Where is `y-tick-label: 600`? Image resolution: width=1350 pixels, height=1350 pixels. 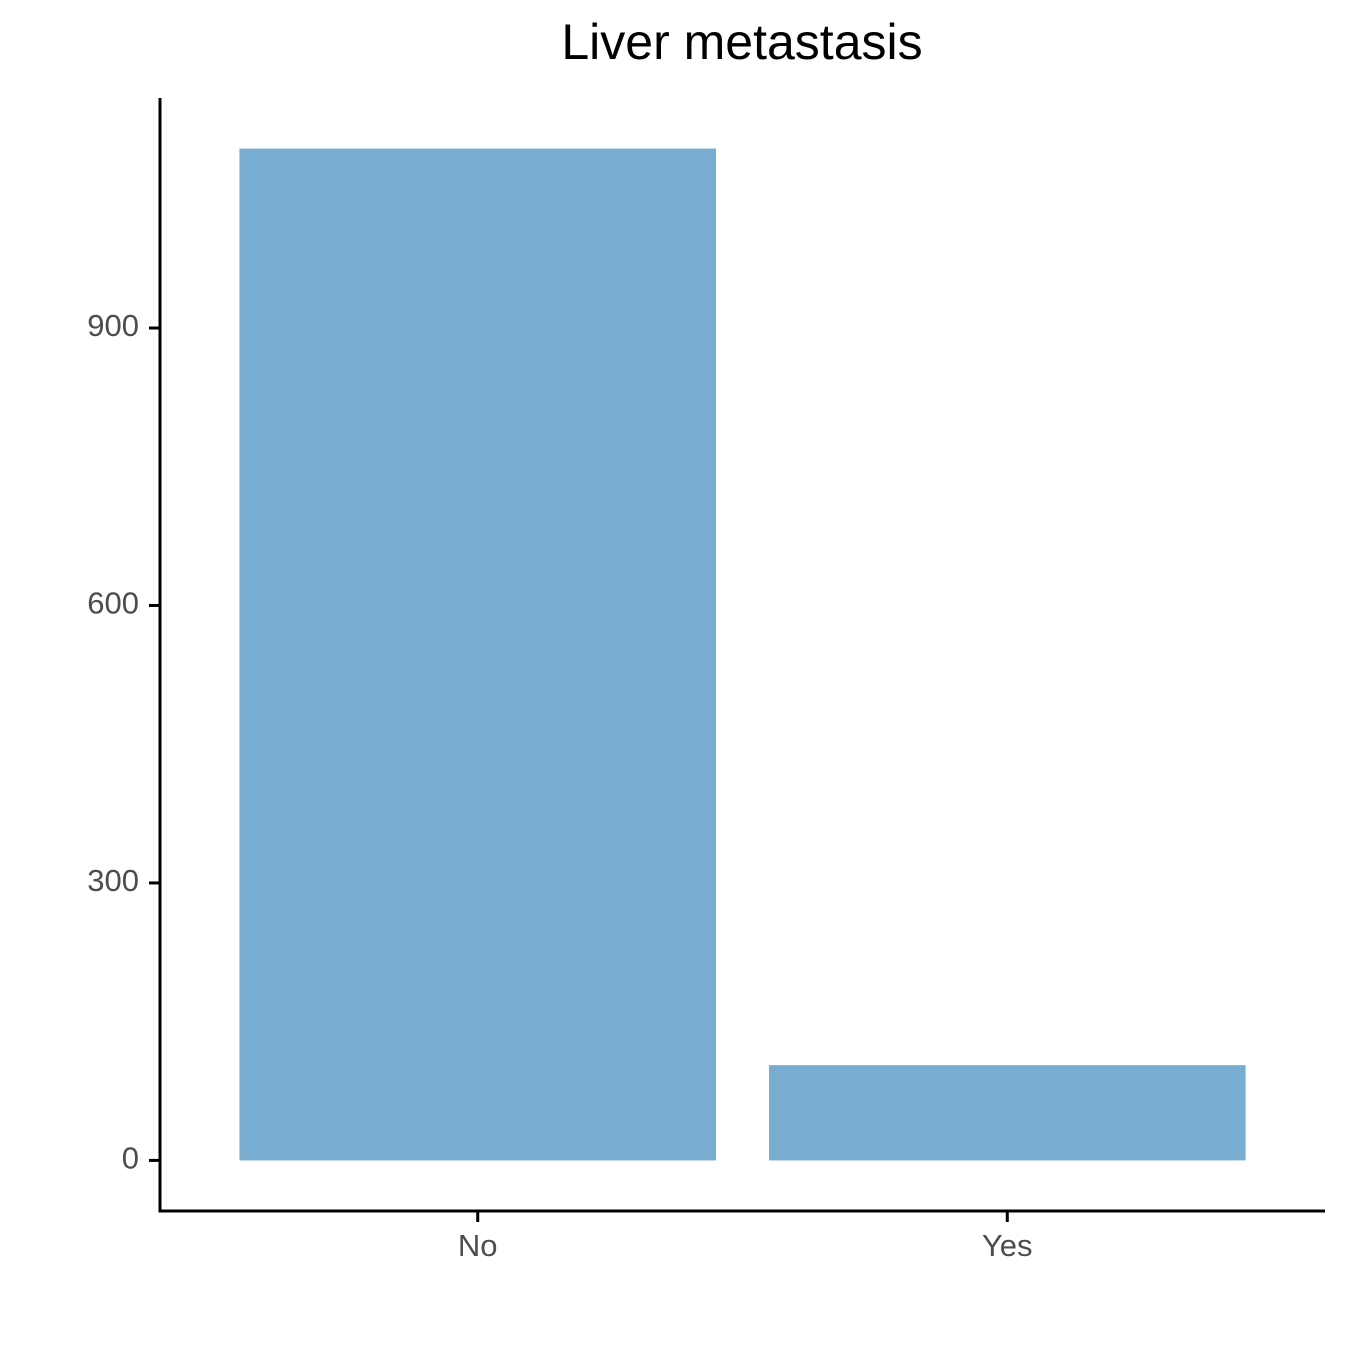 y-tick-label: 600 is located at coordinates (113, 603).